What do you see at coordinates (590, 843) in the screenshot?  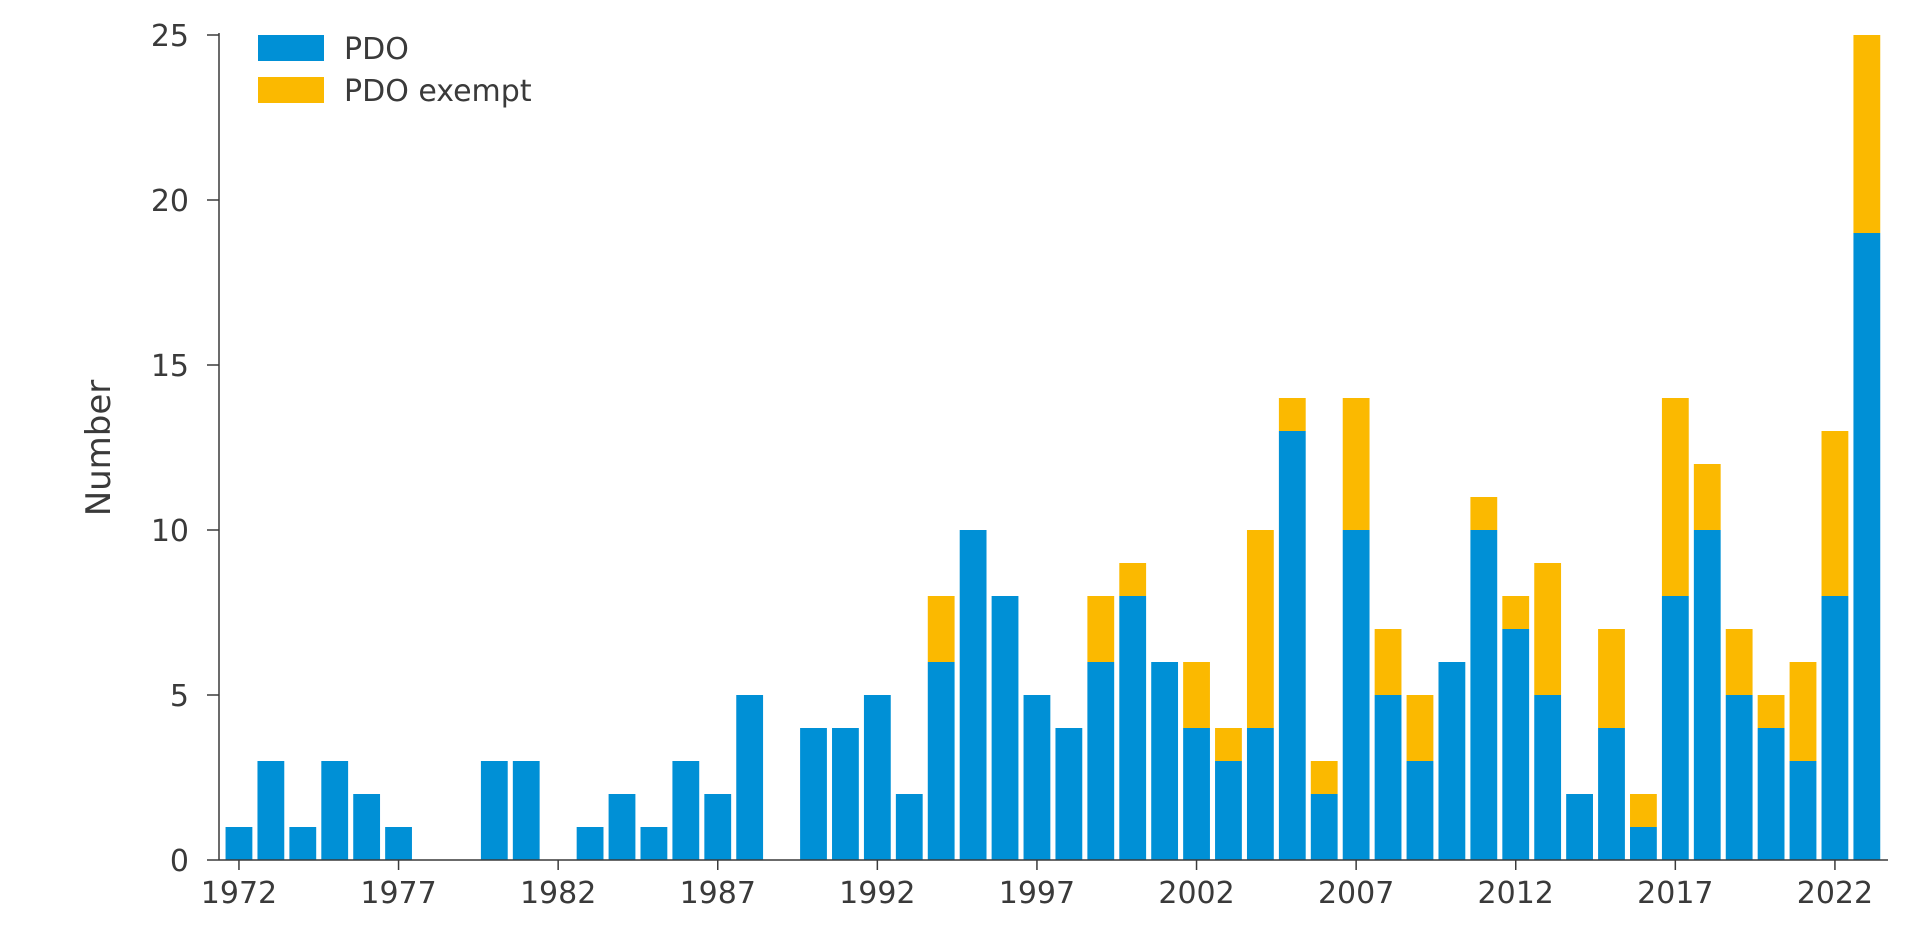 I see `bar-pdo-1983` at bounding box center [590, 843].